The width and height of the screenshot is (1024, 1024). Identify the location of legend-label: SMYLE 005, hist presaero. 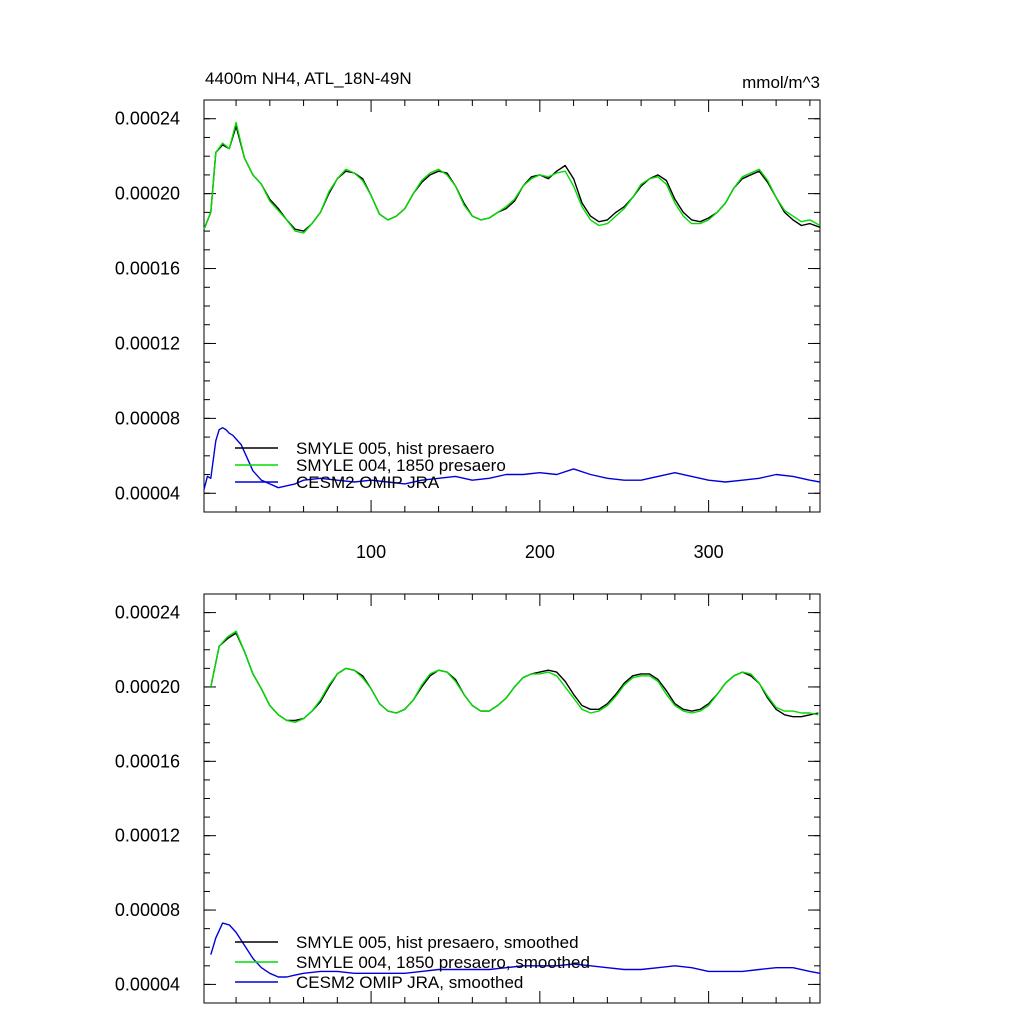
(395, 448).